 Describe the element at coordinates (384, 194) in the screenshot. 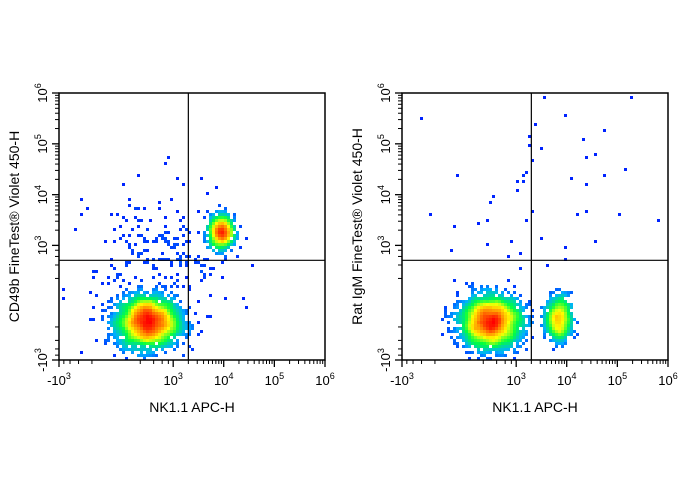

I see `y-tick-label: 104` at that location.